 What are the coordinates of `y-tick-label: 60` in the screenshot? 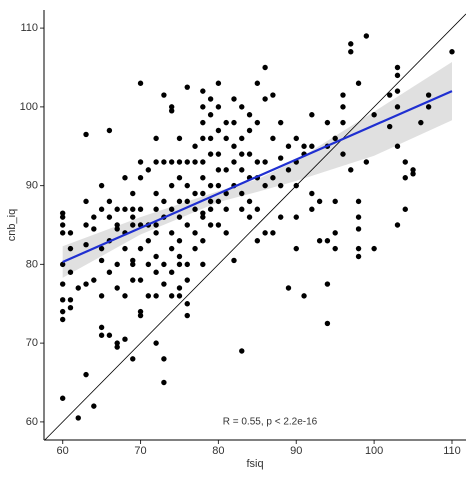 It's located at (32, 422).